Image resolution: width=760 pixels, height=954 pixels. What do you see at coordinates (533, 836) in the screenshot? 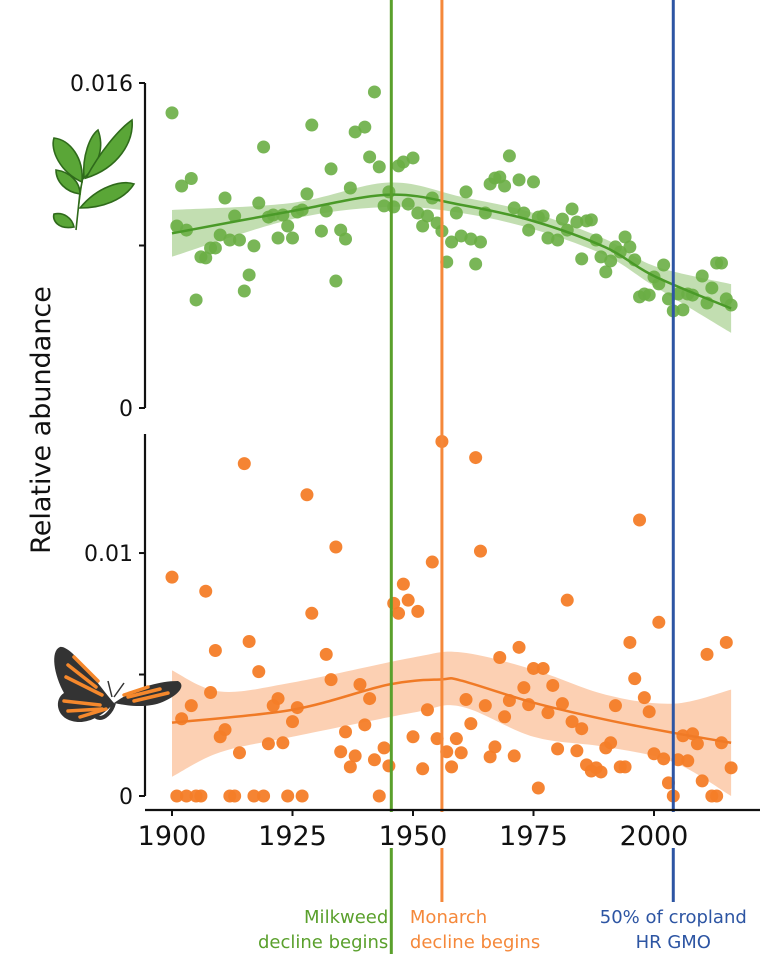
I see `x-tick-label: 1975` at bounding box center [533, 836].